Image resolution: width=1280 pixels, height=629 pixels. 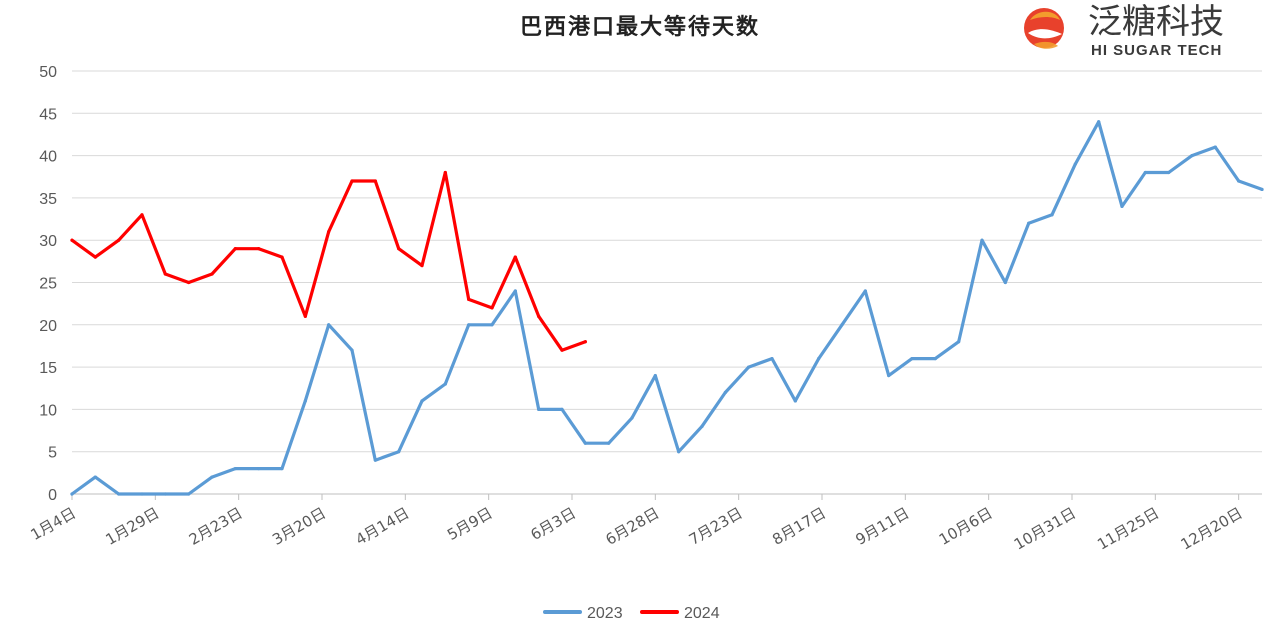 I want to click on y-tick-label: 25, so click(x=48, y=284).